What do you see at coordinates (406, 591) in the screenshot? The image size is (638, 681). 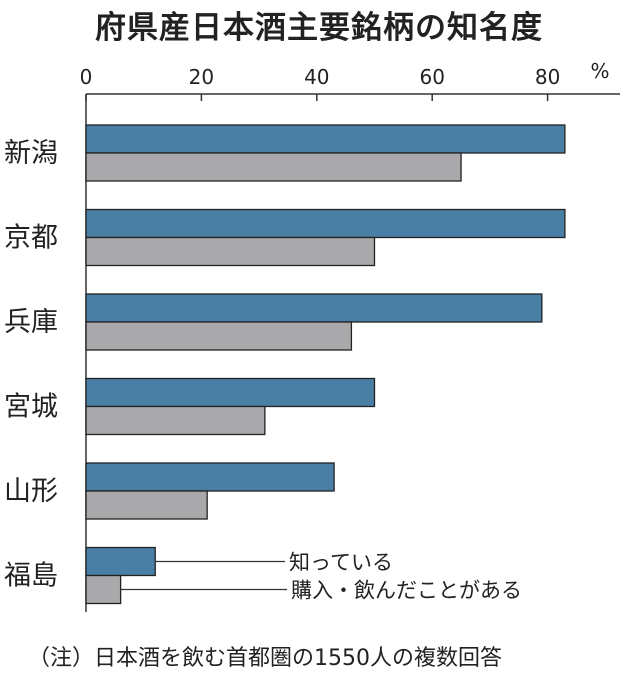 I see `legend-label: 購入・飲んだことがある` at bounding box center [406, 591].